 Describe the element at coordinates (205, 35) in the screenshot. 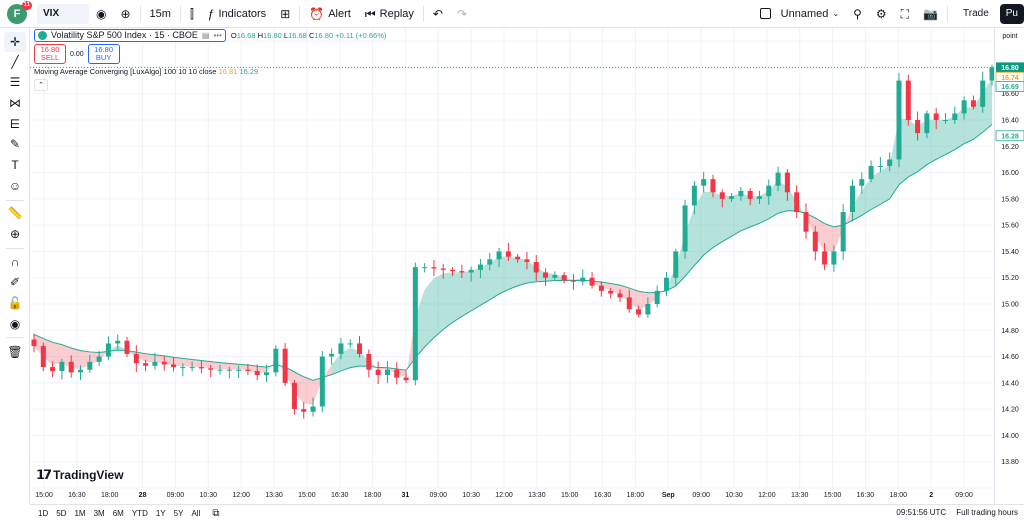

I see `eye-icon: ▤` at that location.